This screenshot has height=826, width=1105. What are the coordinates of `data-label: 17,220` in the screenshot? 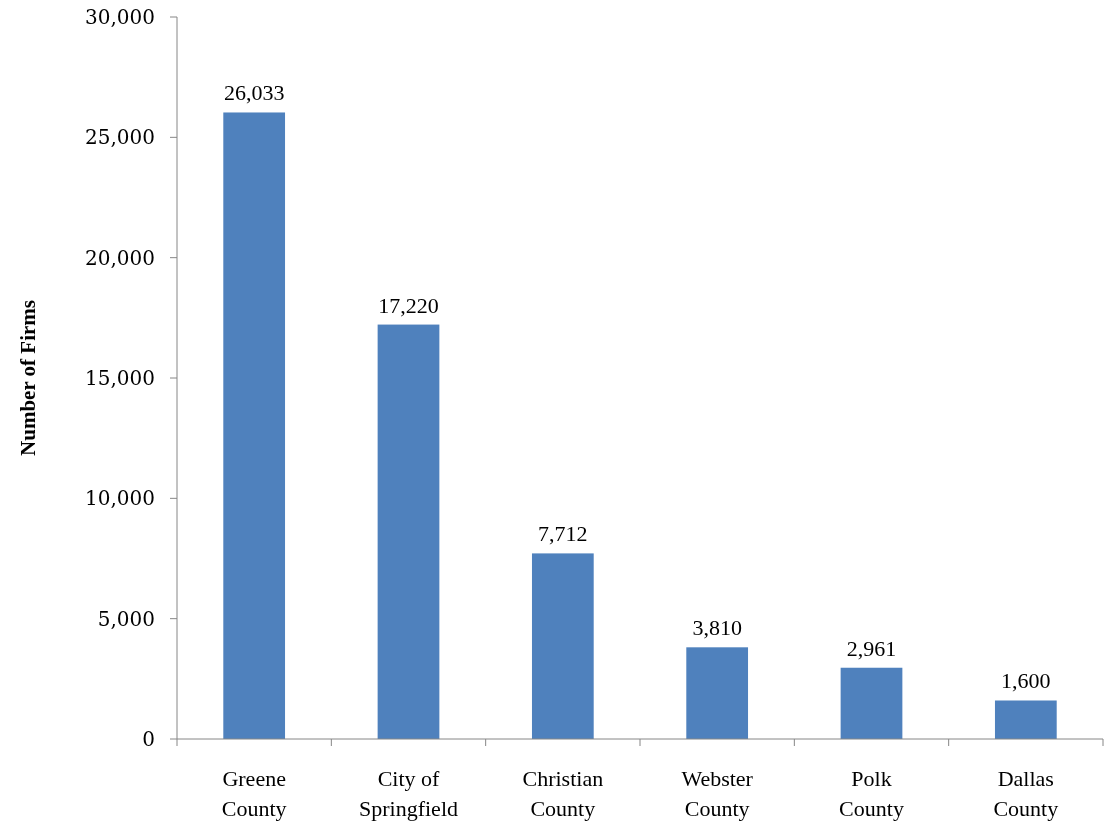 It's located at (408, 305).